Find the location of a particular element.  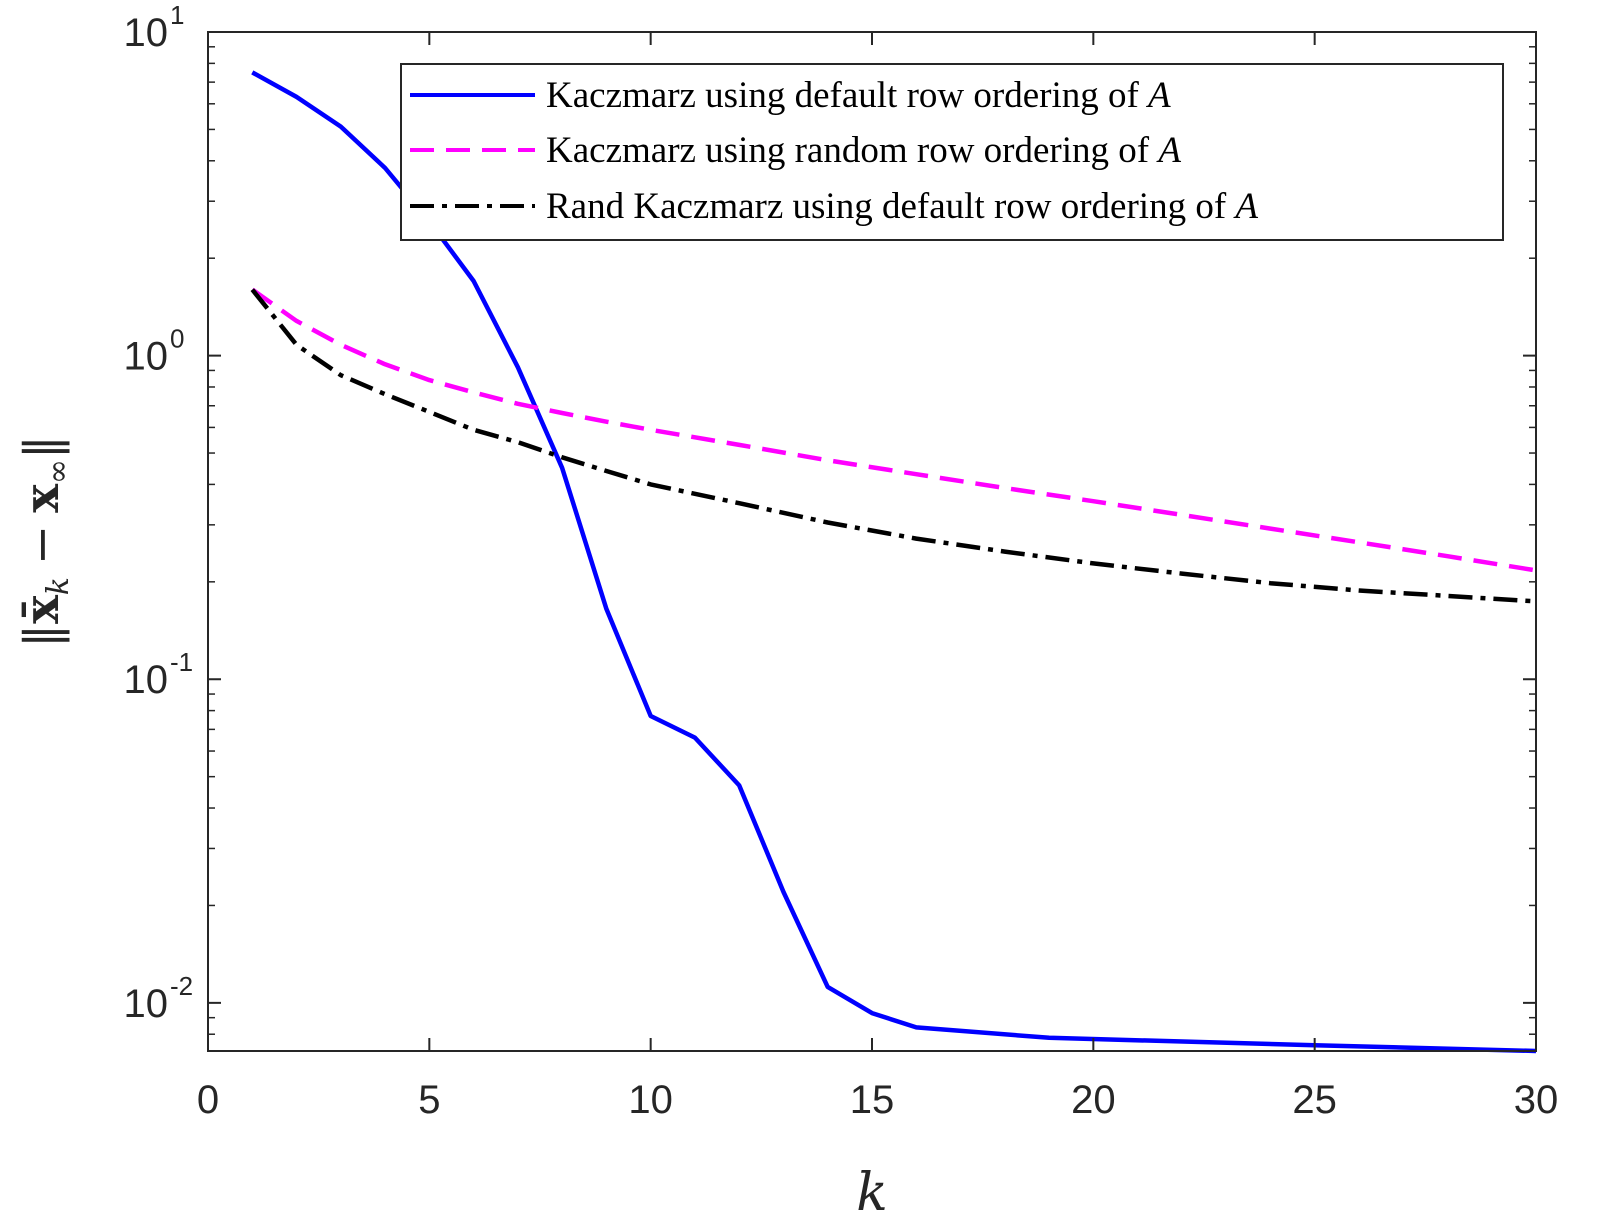

legend-label-default-text: Kaczmarz using default row ordering of is located at coordinates (847, 95).